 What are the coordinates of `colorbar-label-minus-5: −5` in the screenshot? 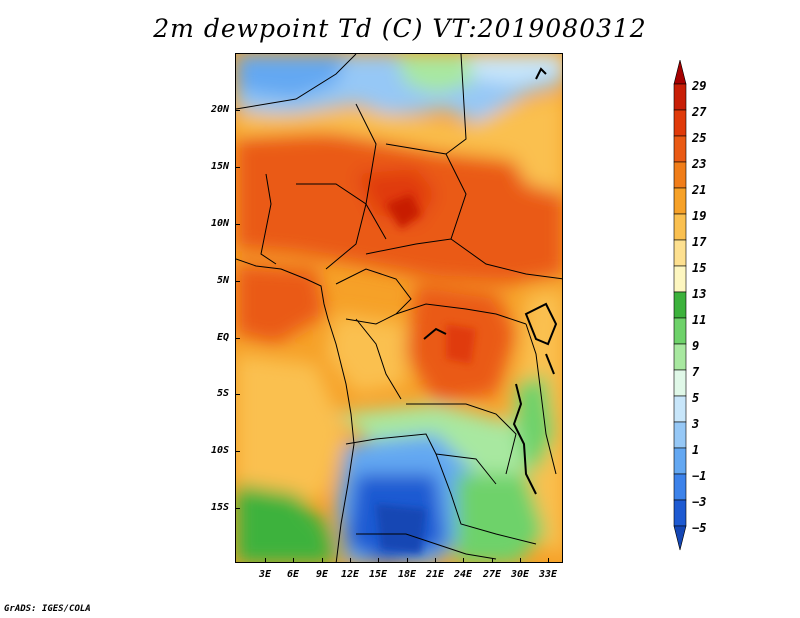 It's located at (699, 528).